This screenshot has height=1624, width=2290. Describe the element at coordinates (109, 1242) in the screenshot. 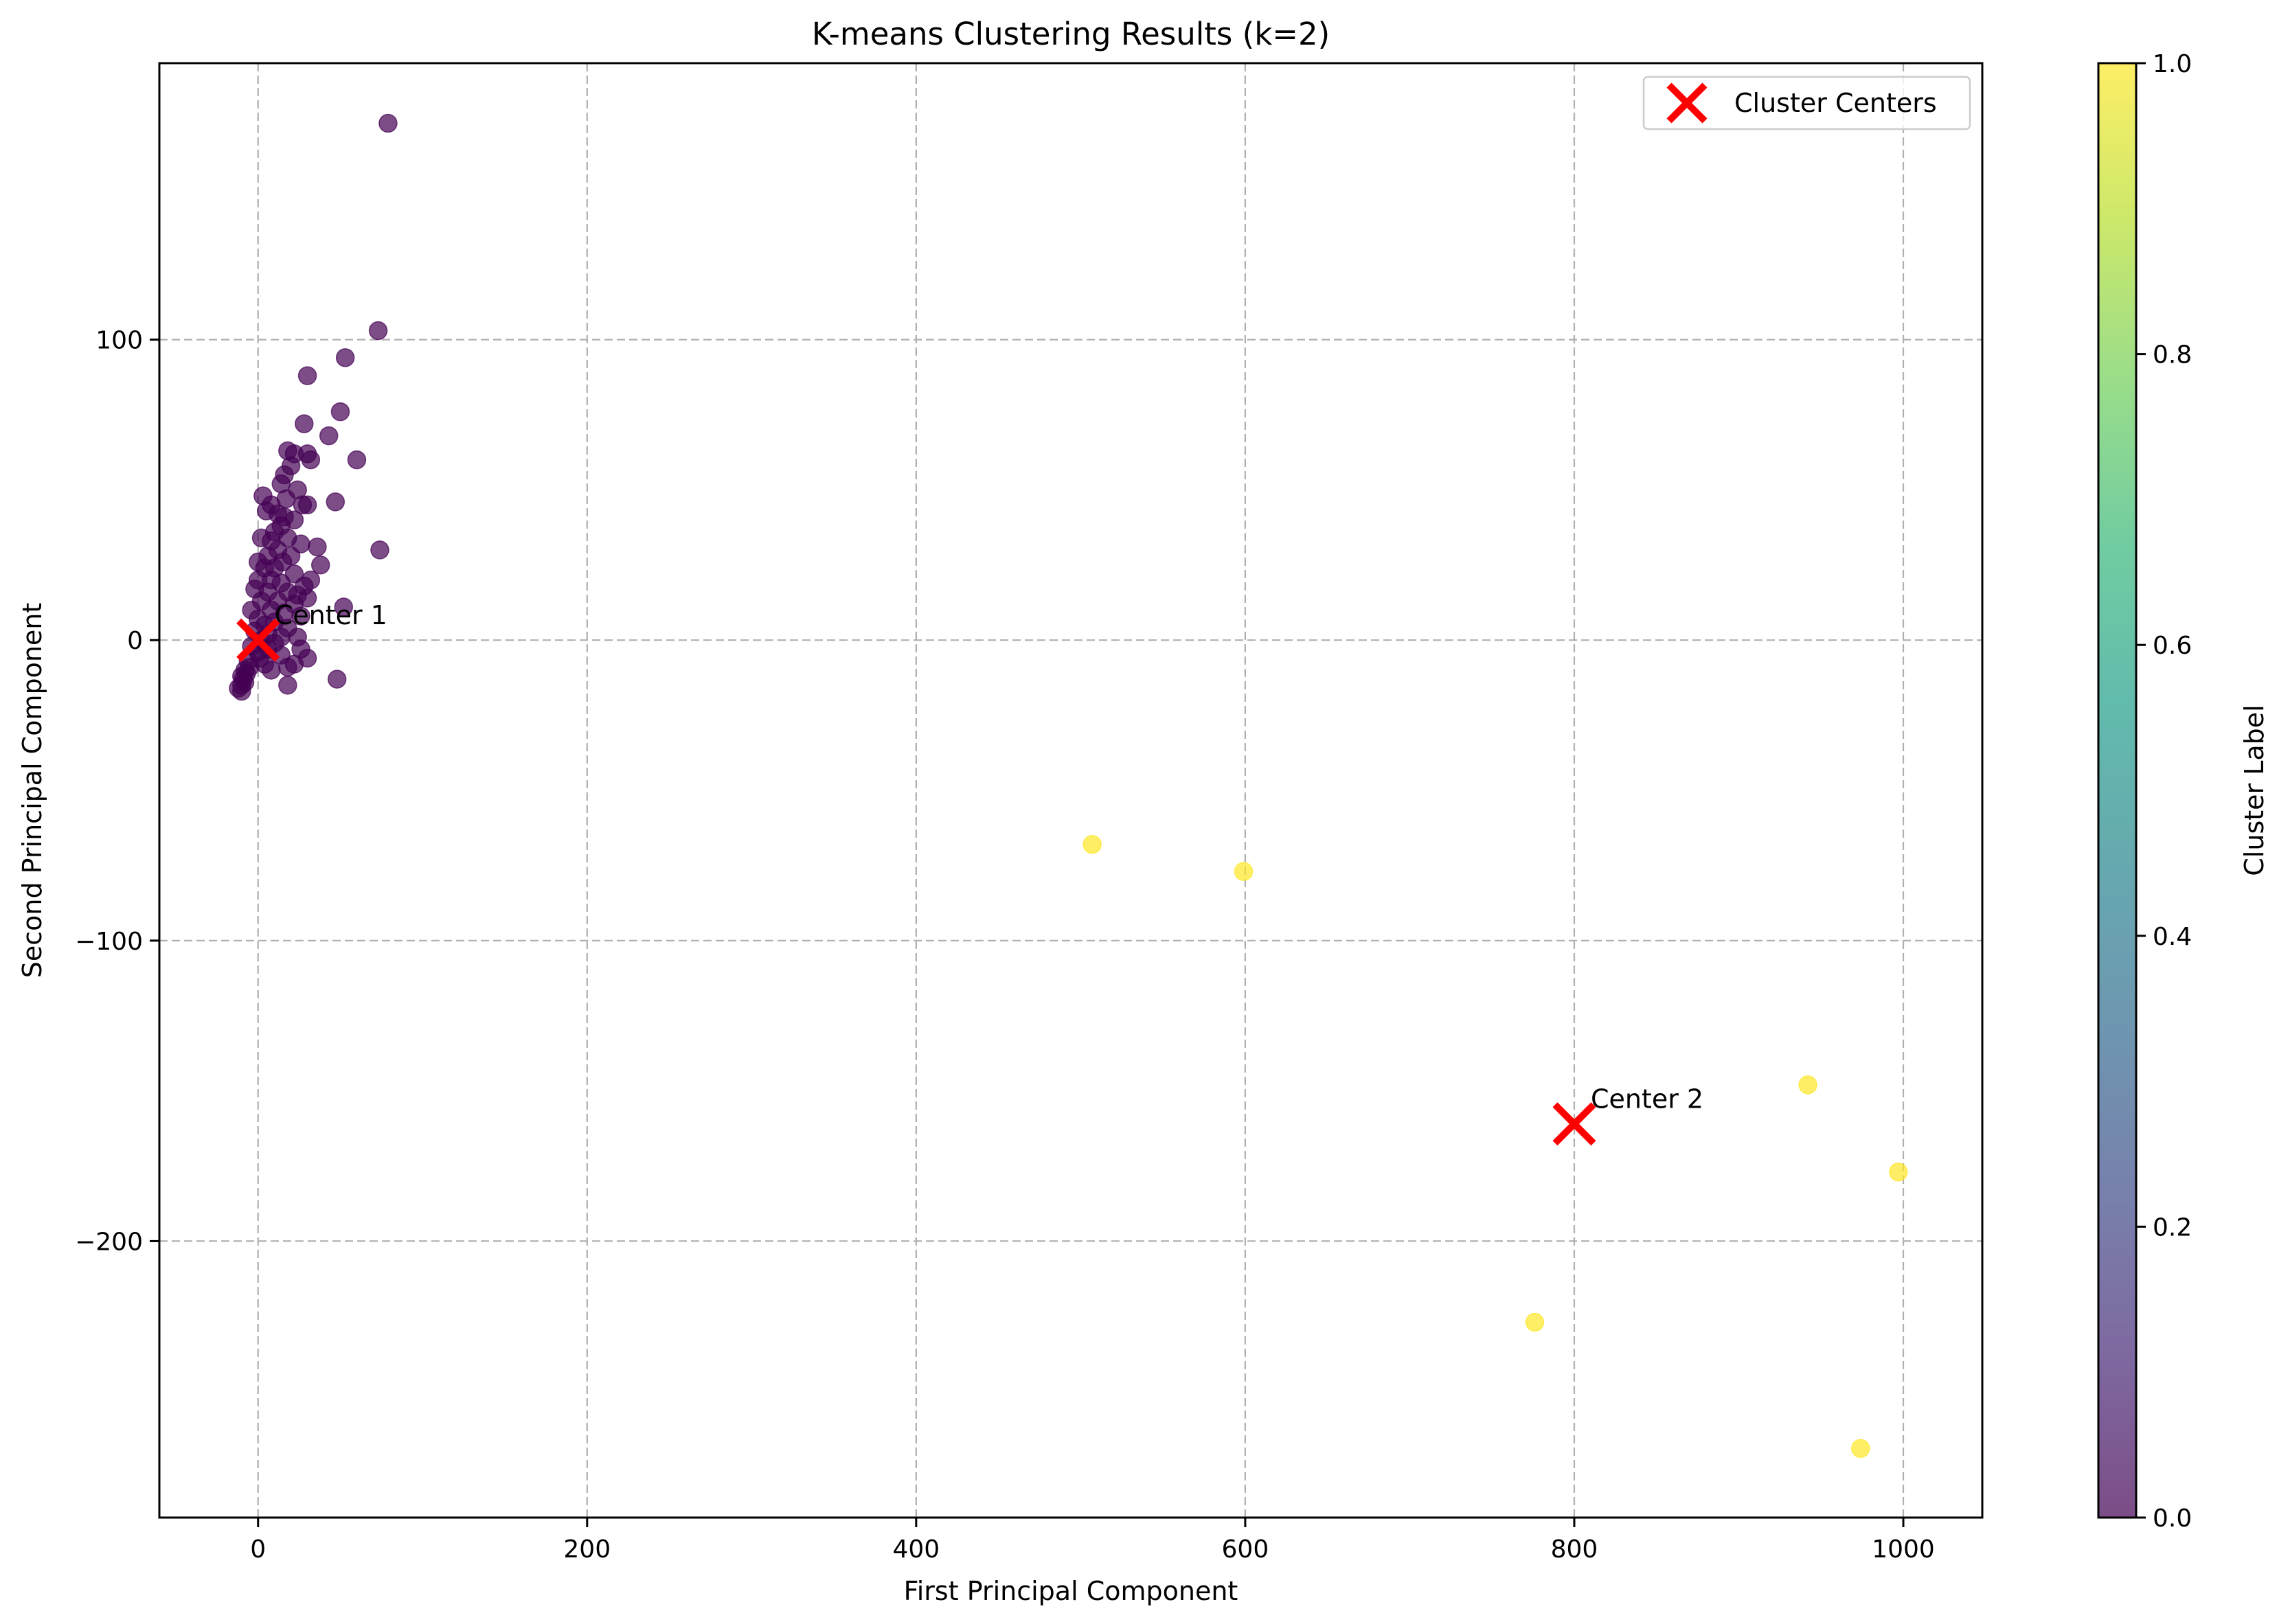

I see `y-tick-label: −200` at that location.